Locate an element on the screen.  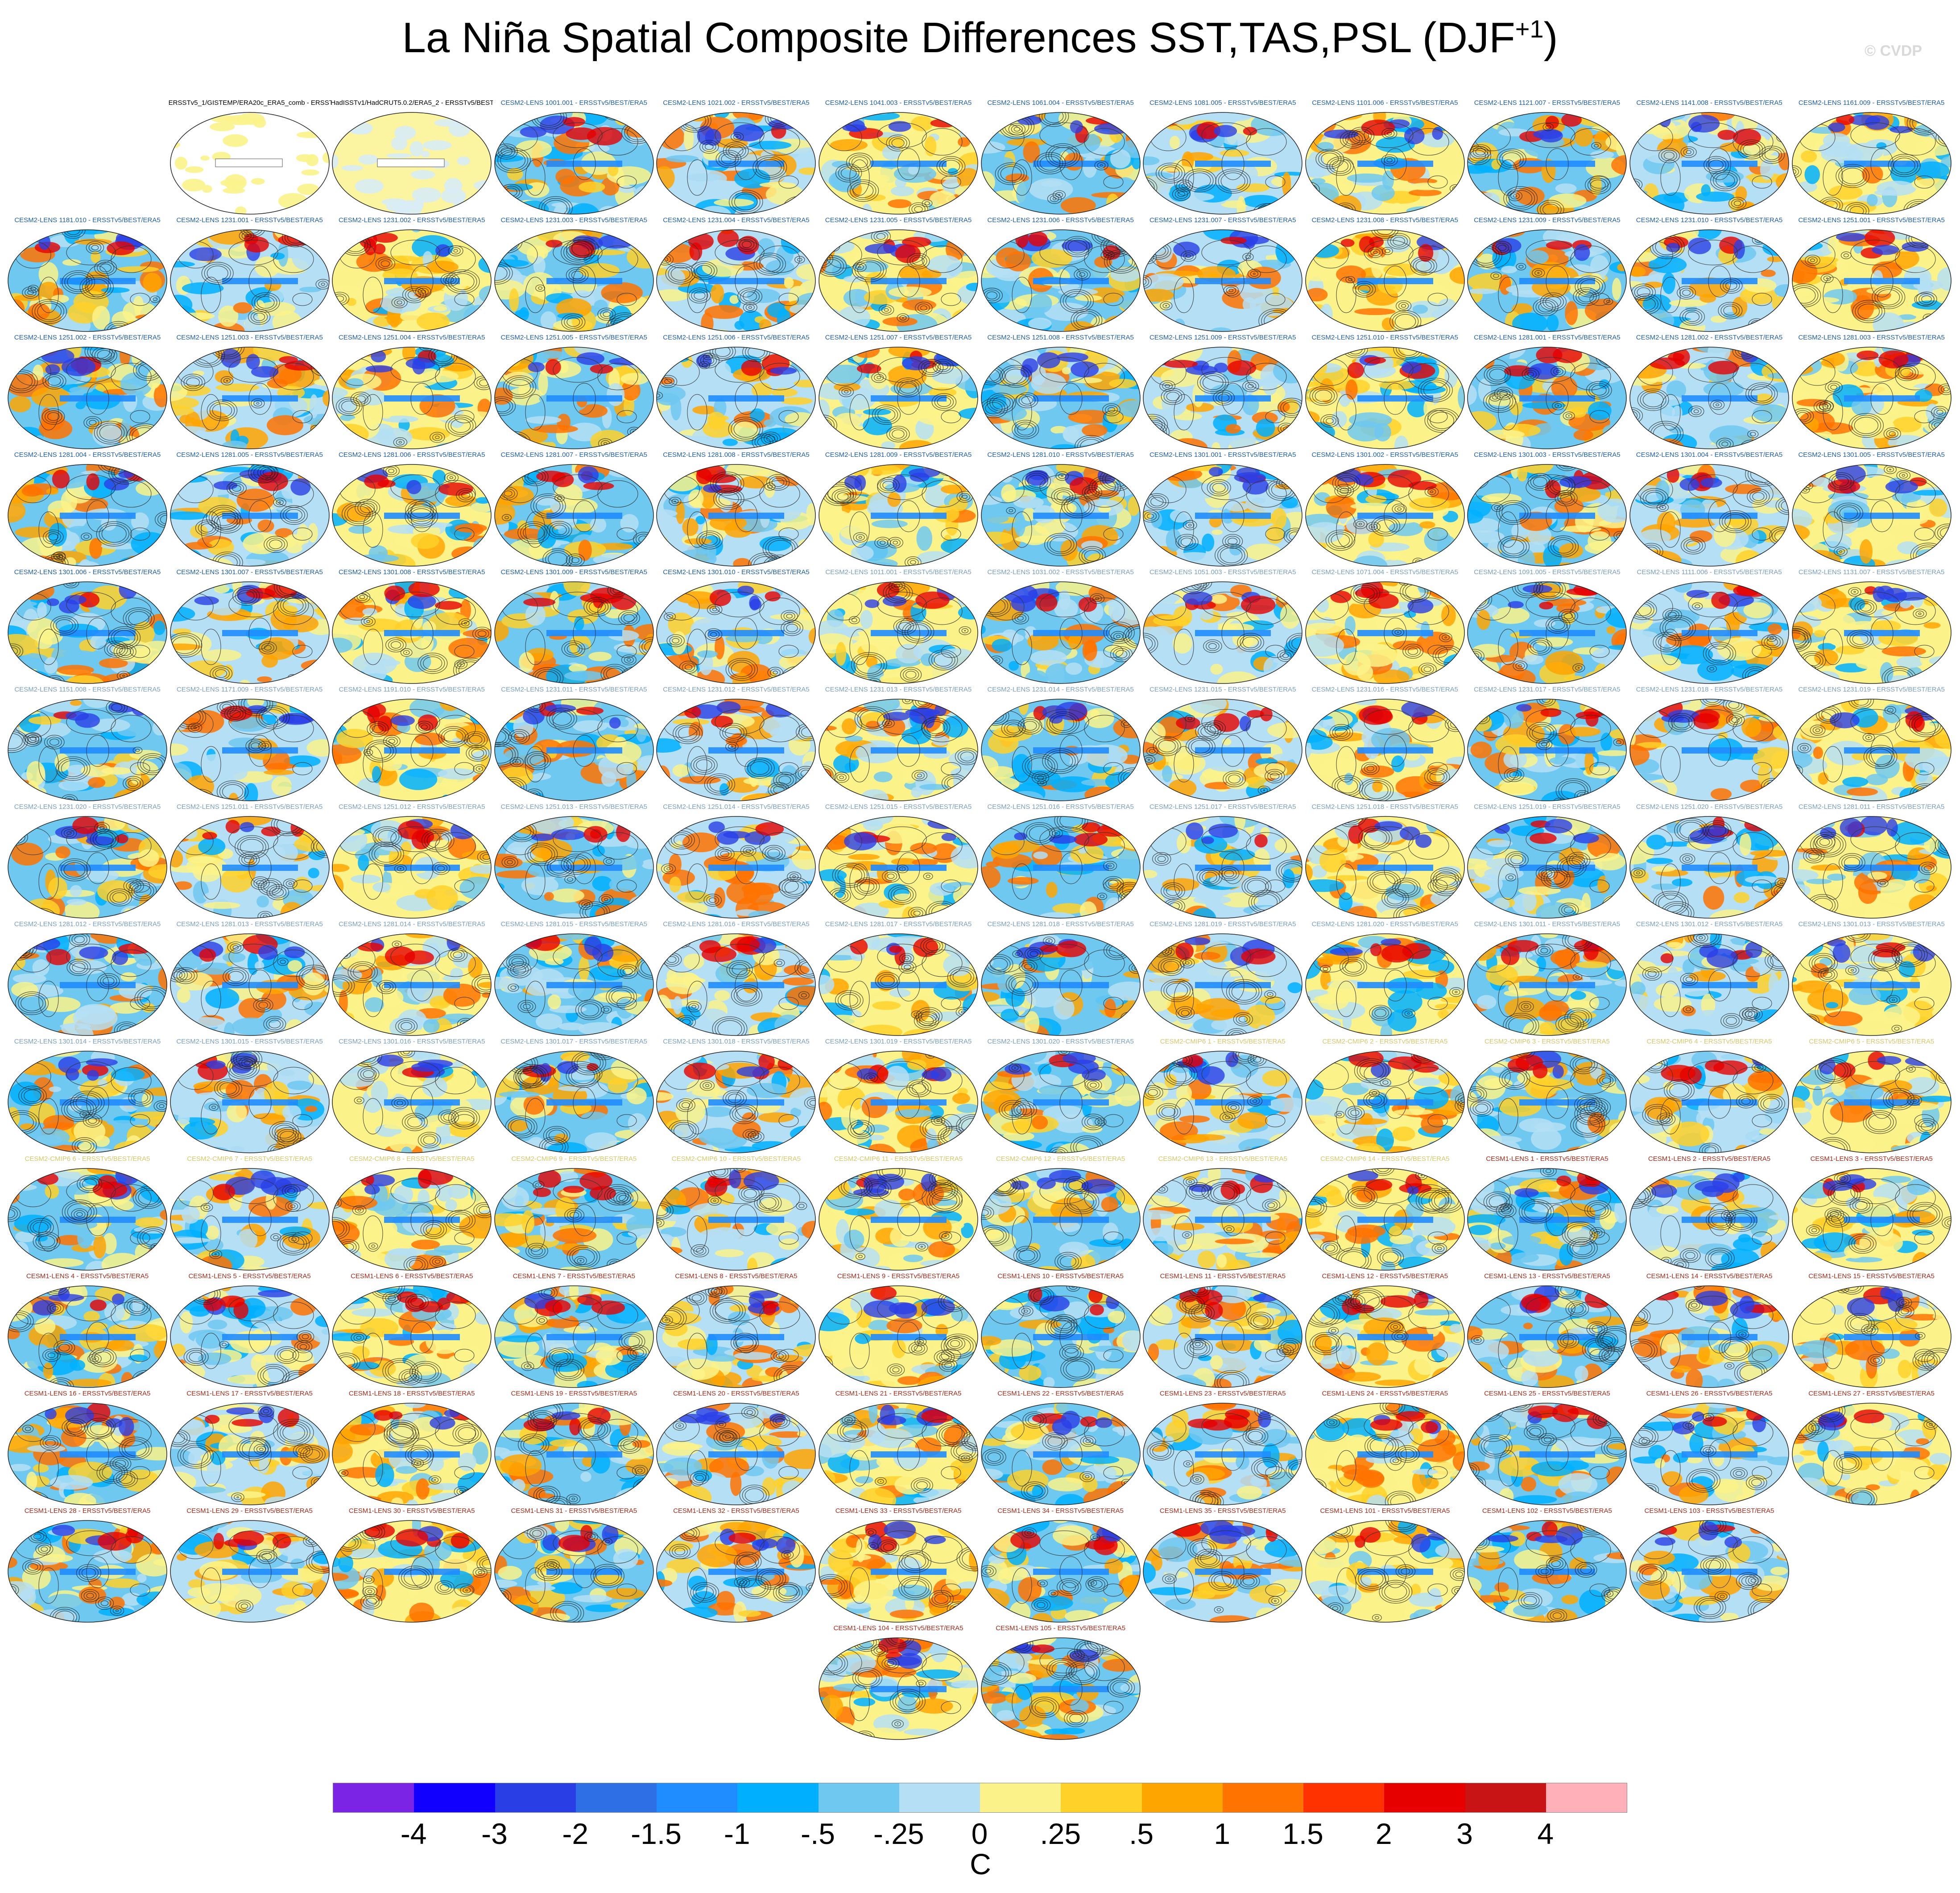
map-panel: CESM2-LENS 1281.003 - ERSSTv5/BEST/ERA5 is located at coordinates (1871, 393).